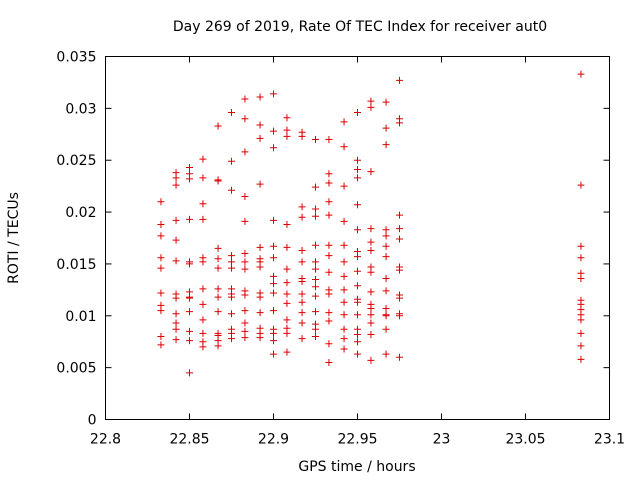 The height and width of the screenshot is (480, 640). I want to click on x-tick-label: 22.95, so click(357, 440).